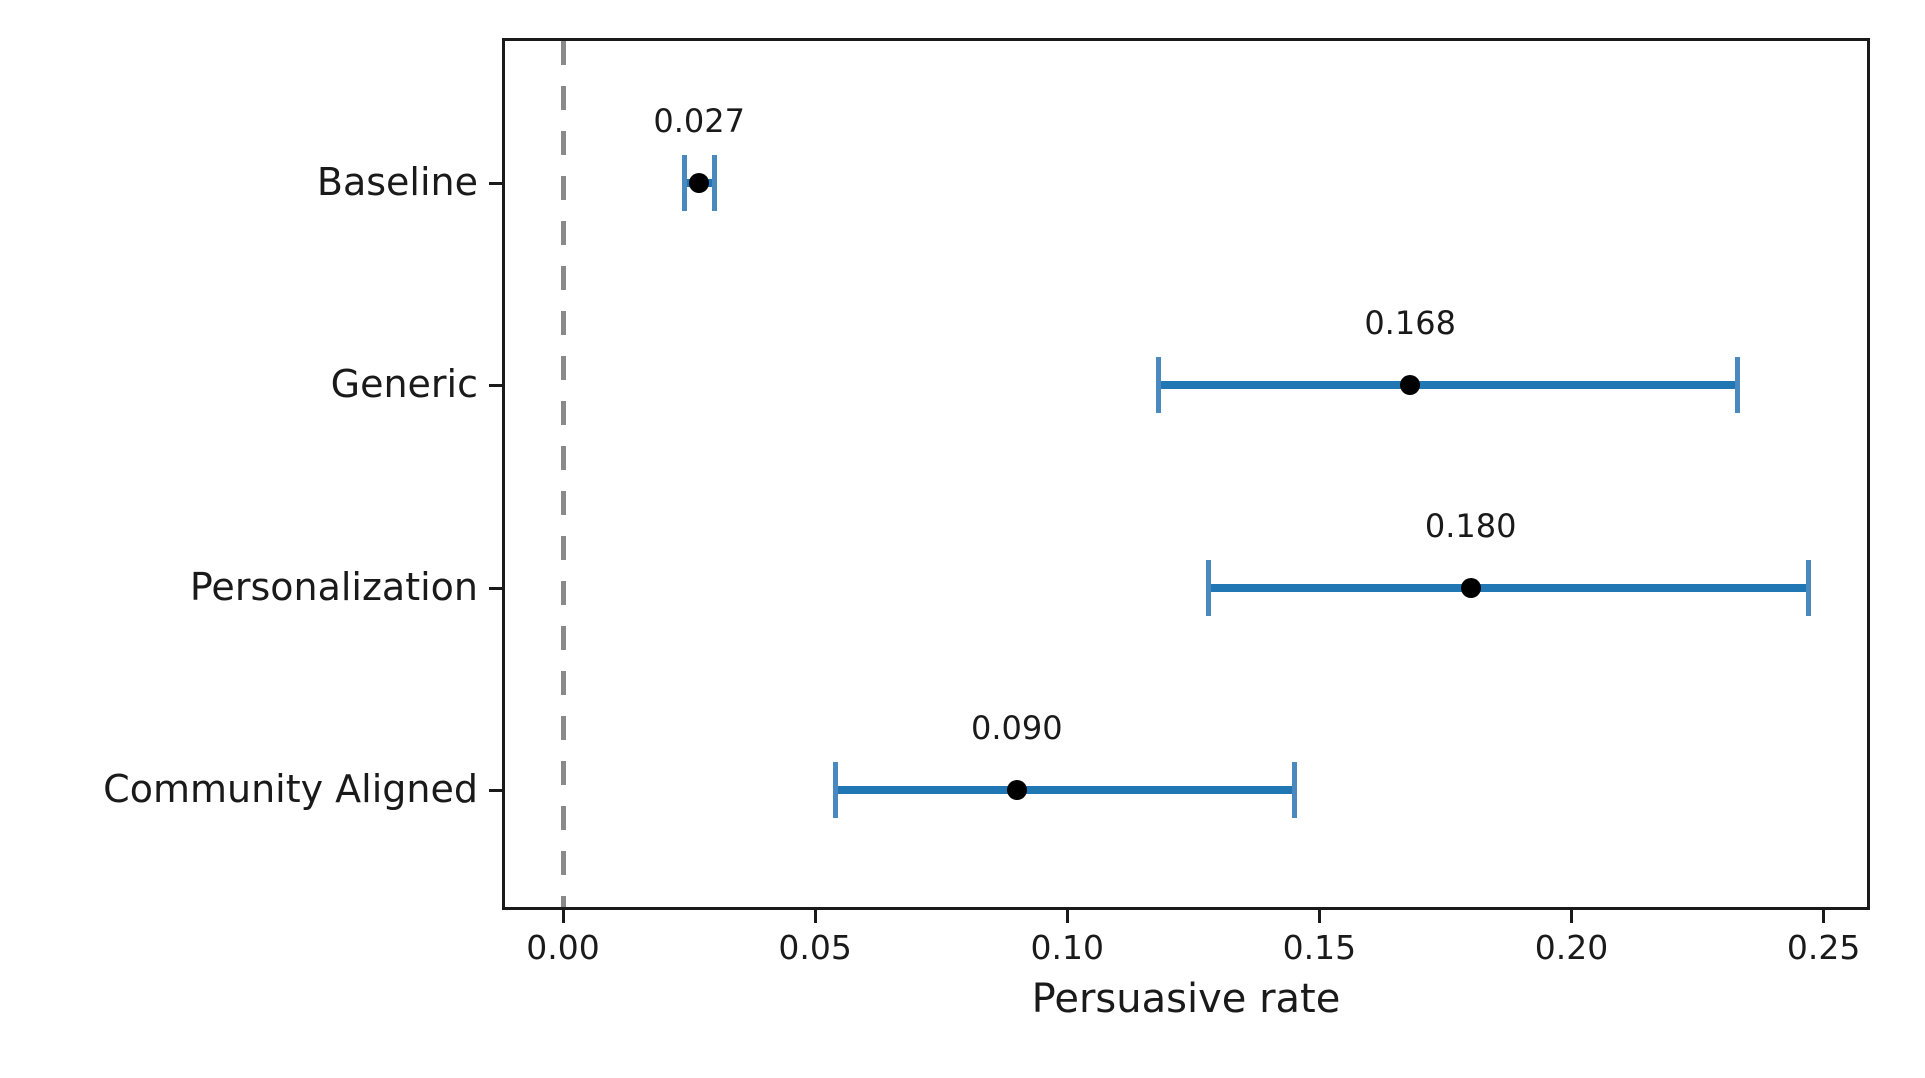  What do you see at coordinates (815, 947) in the screenshot?
I see `x-tick-label: 0.05` at bounding box center [815, 947].